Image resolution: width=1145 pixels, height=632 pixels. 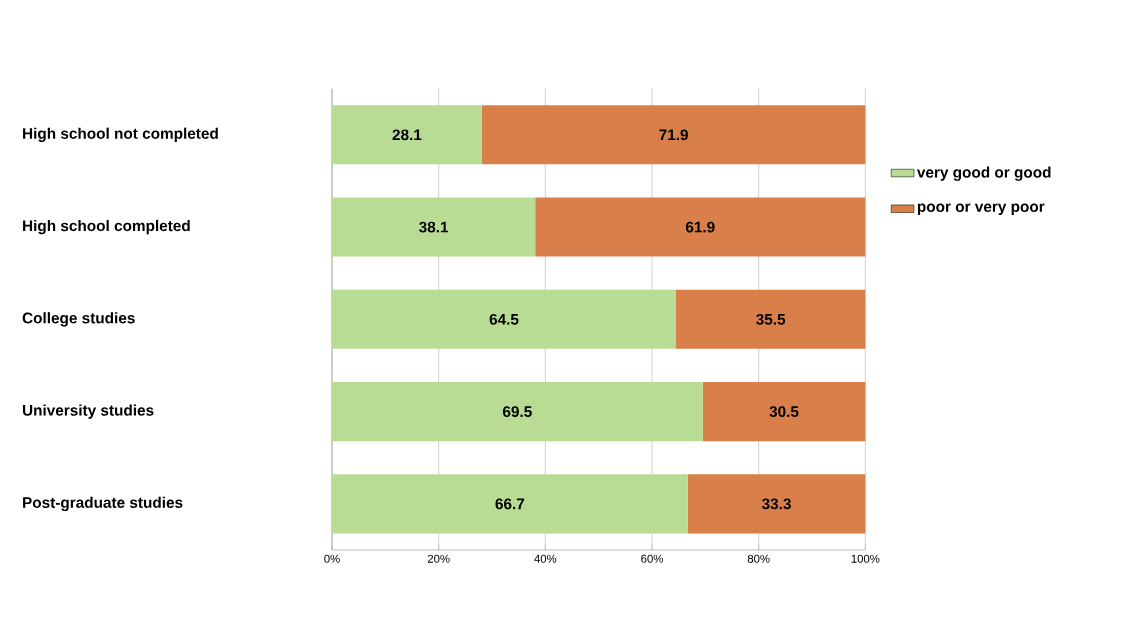 I want to click on data-label: 38.1, so click(x=434, y=227).